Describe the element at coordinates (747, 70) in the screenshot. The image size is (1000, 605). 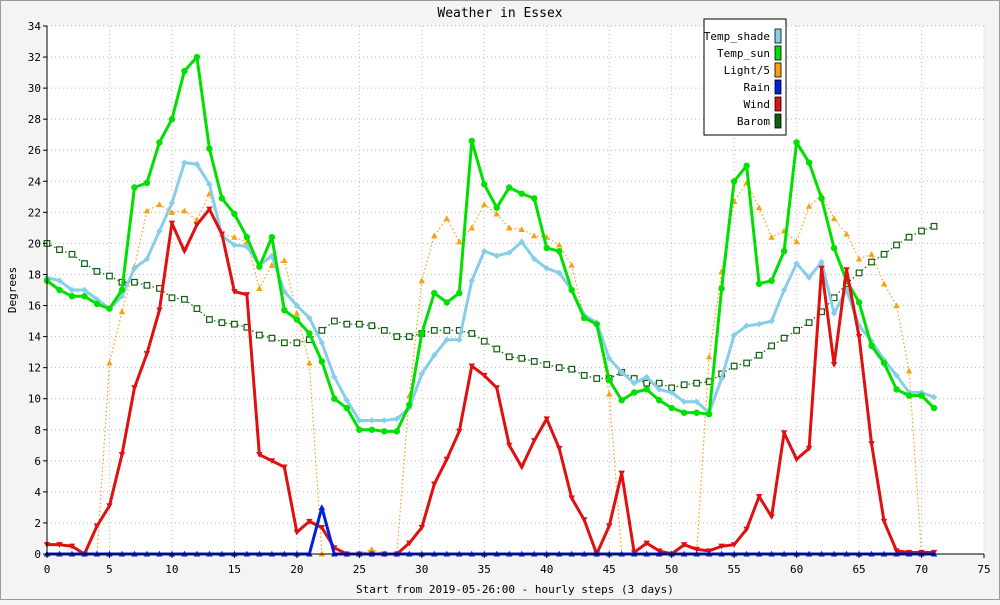
I see `legend-label-light-5: Light/5` at that location.